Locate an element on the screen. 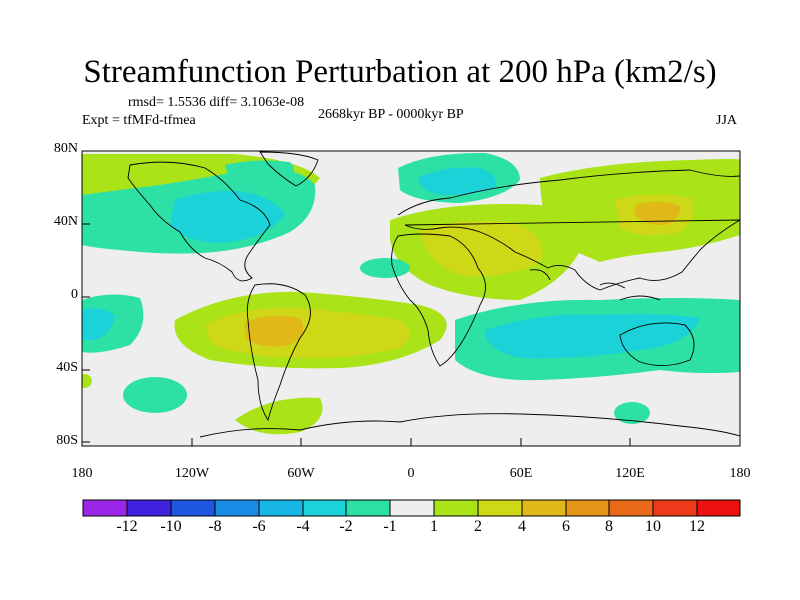  y-tick-label: 80S is located at coordinates (67, 440).